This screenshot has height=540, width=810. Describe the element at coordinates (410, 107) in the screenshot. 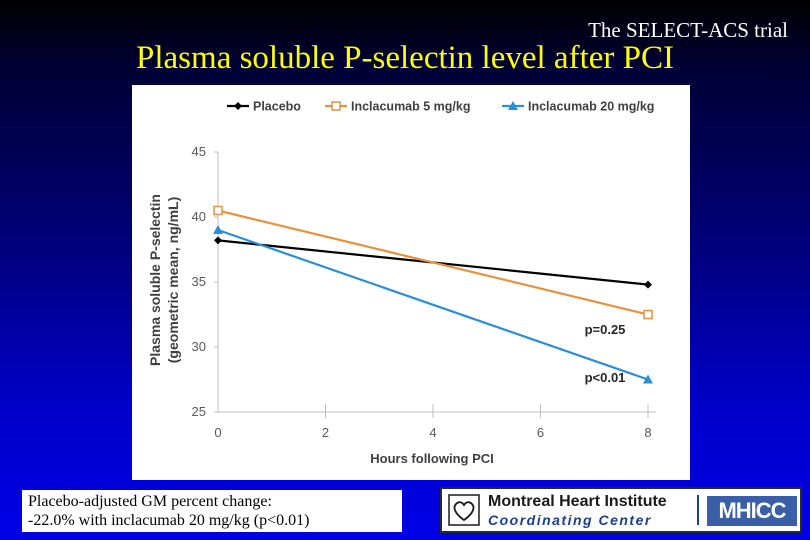

I see `legend-label-1: Inclacumab 5 mg/kg` at that location.